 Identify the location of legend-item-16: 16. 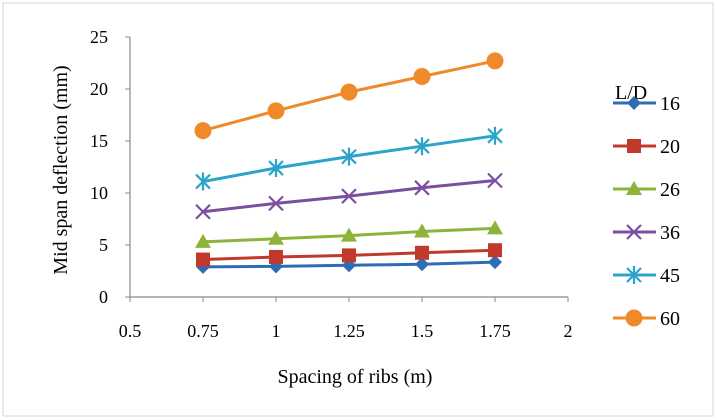
(646, 104).